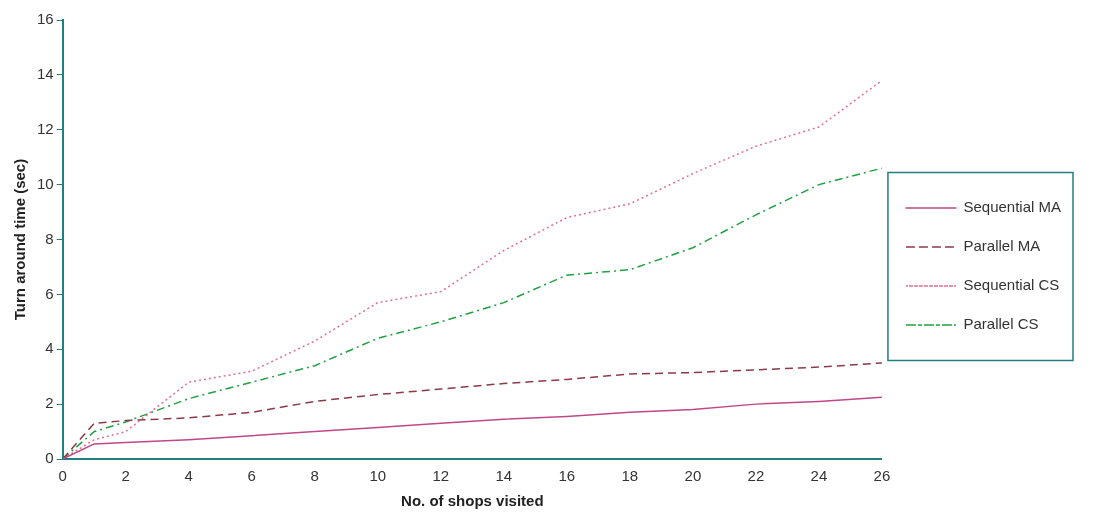 This screenshot has height=523, width=1099. What do you see at coordinates (49, 293) in the screenshot?
I see `y-tick-label: 6` at bounding box center [49, 293].